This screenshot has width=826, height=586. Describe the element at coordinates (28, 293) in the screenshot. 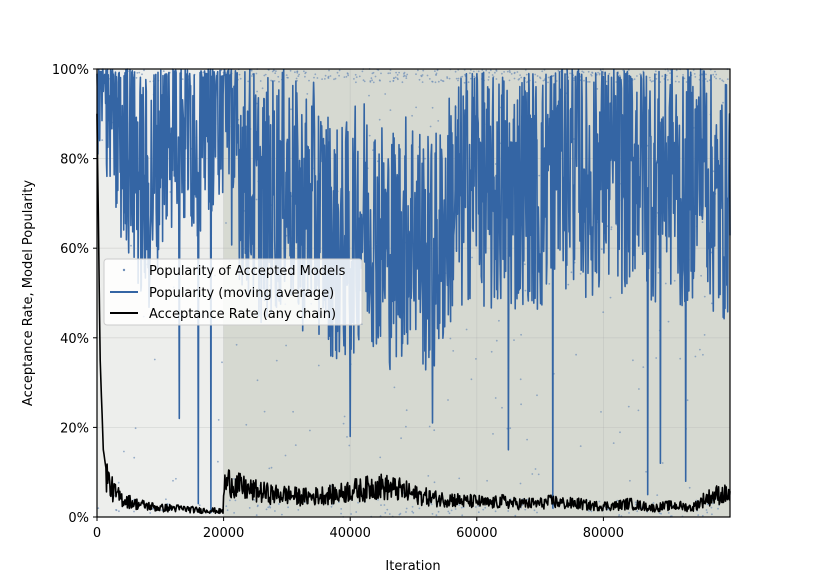

I see `y-axis-label: Acceptance Rate, Model Popularity` at that location.